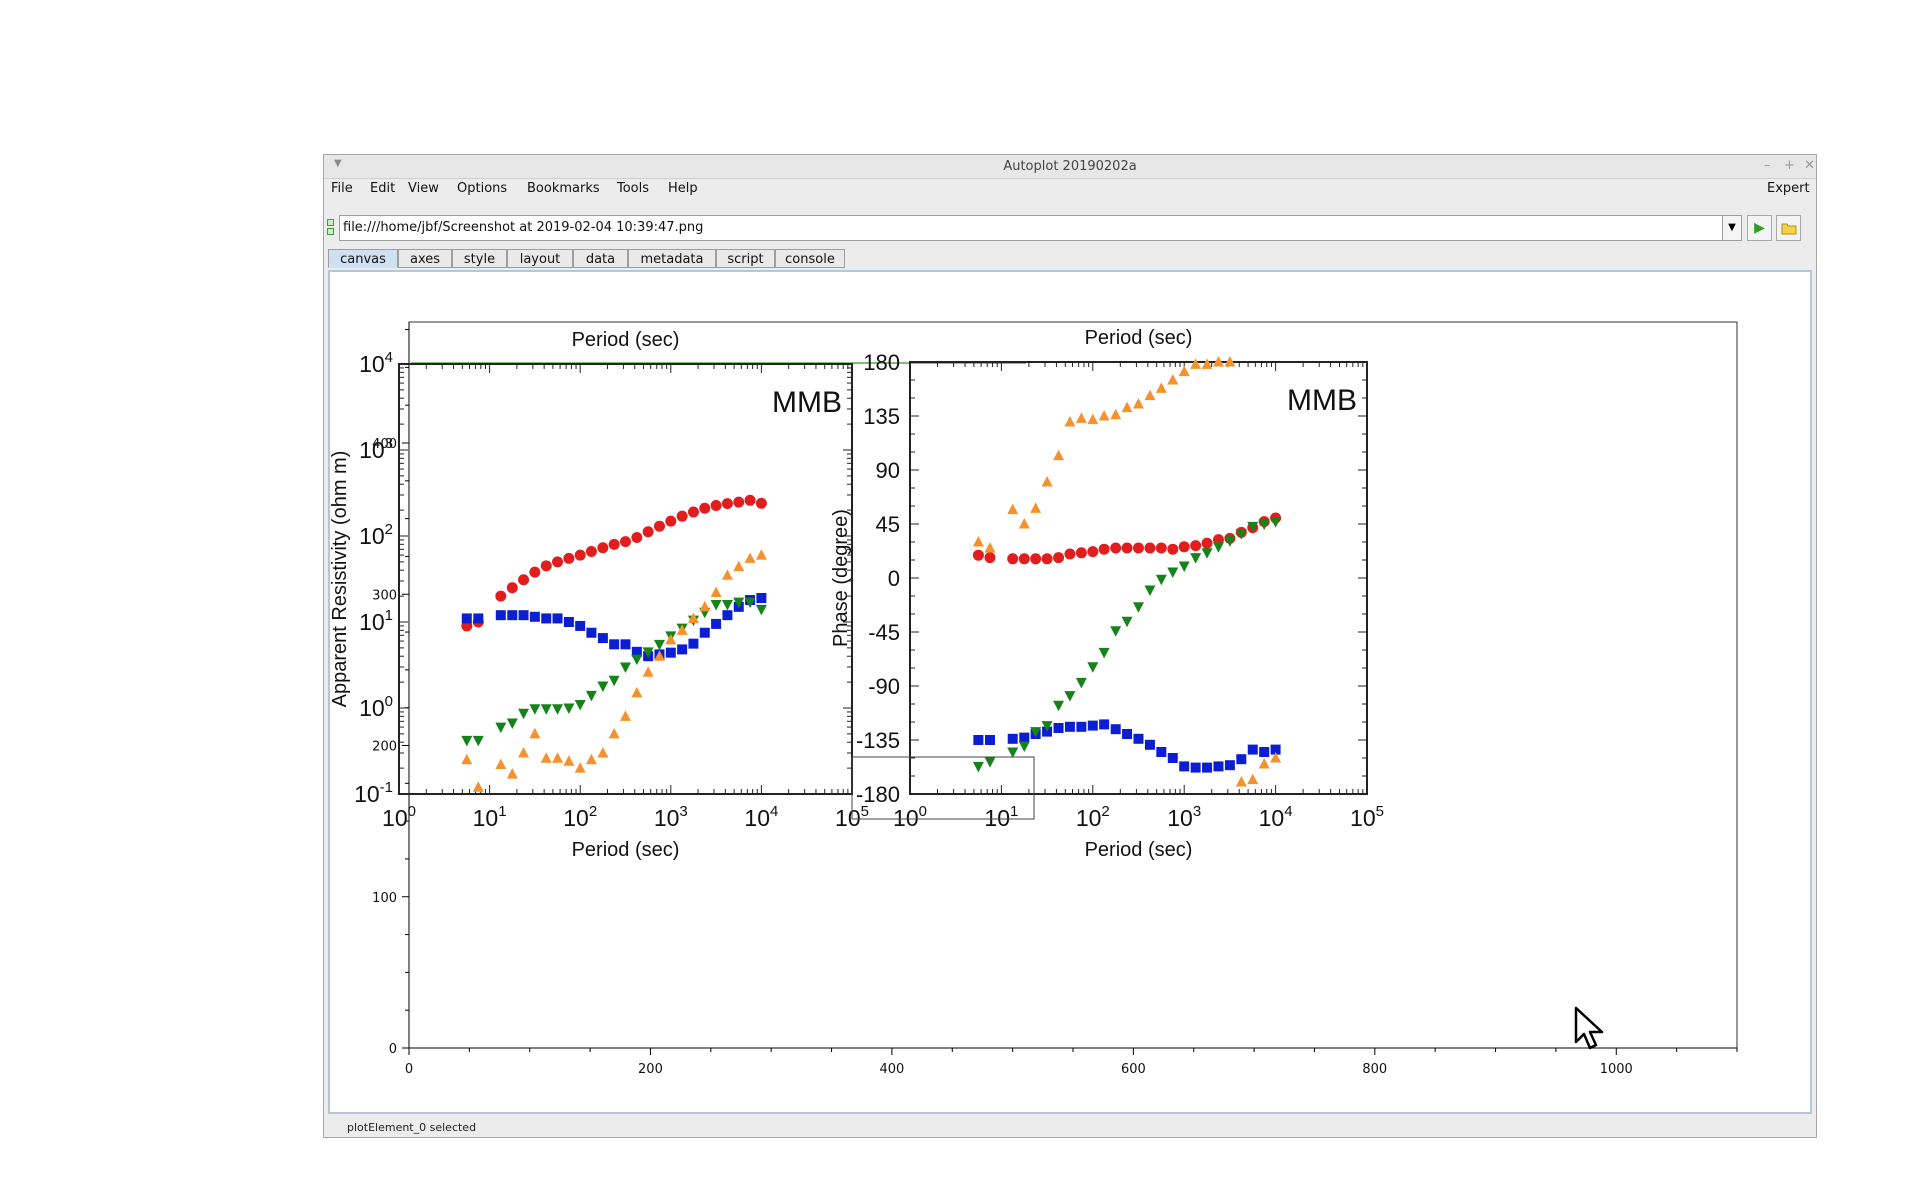 This screenshot has height=1200, width=1920. Describe the element at coordinates (1789, 165) in the screenshot. I see `maximize-button: +` at that location.